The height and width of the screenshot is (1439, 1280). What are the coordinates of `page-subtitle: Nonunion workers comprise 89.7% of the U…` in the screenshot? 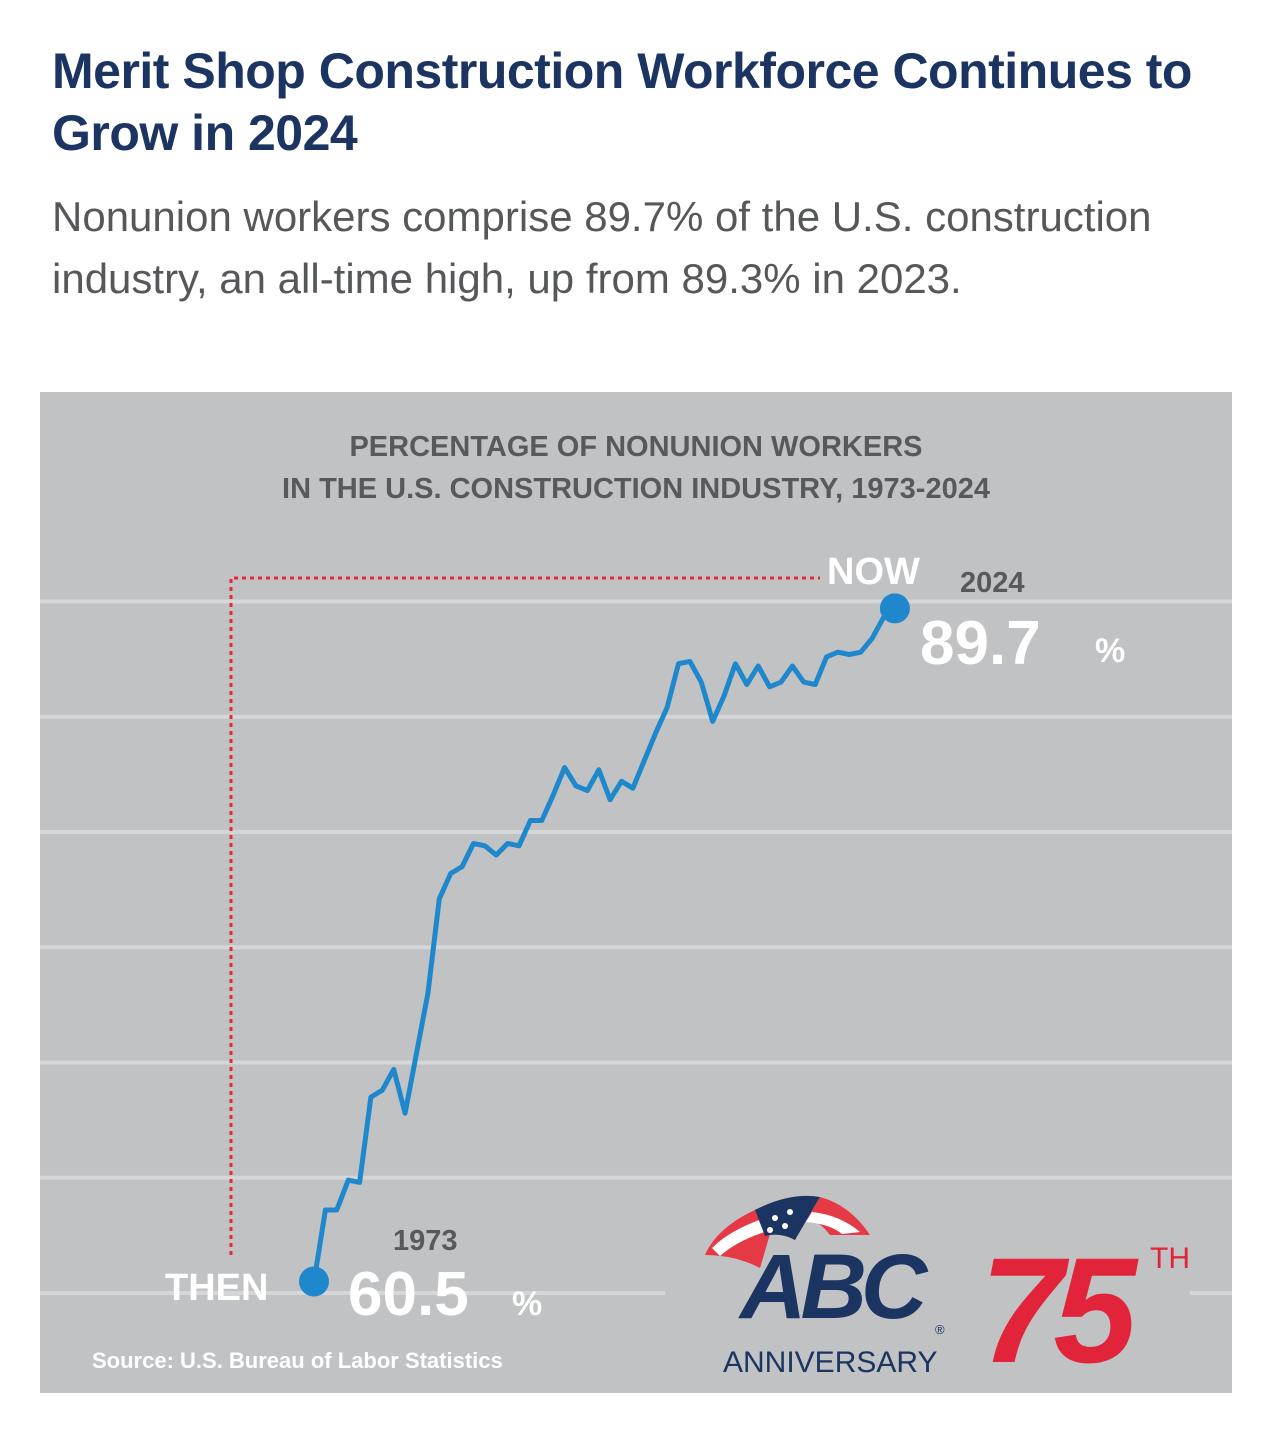 It's located at (602, 247).